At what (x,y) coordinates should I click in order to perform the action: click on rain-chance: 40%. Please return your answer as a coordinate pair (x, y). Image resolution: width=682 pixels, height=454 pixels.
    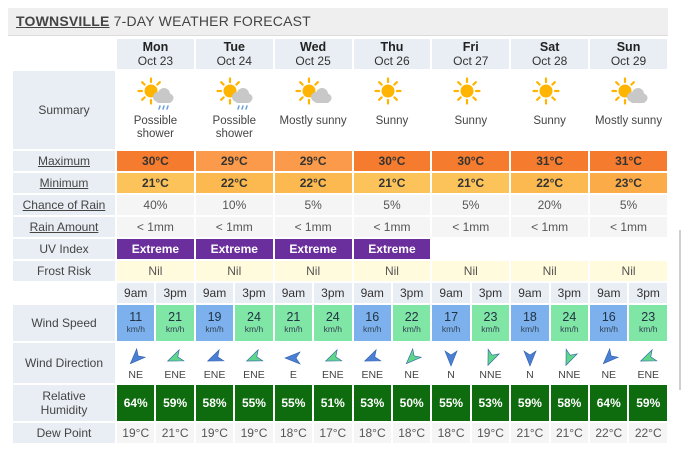
    Looking at the image, I should click on (155, 205).